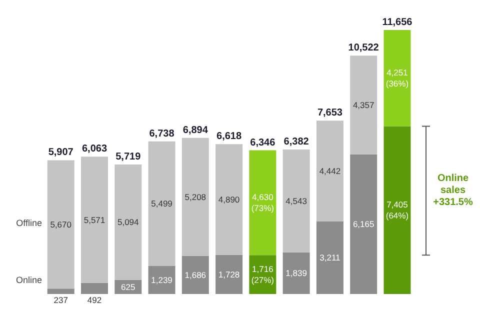  I want to click on total-label: 7,653, so click(330, 113).